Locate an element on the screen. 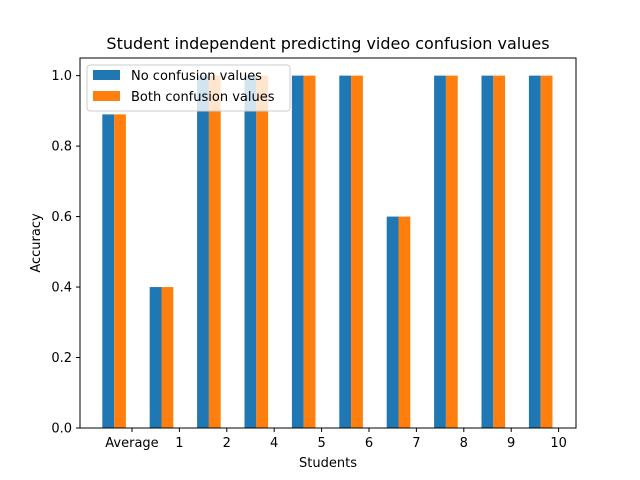 This screenshot has width=640, height=480. legend-label: Both confusion values is located at coordinates (203, 97).